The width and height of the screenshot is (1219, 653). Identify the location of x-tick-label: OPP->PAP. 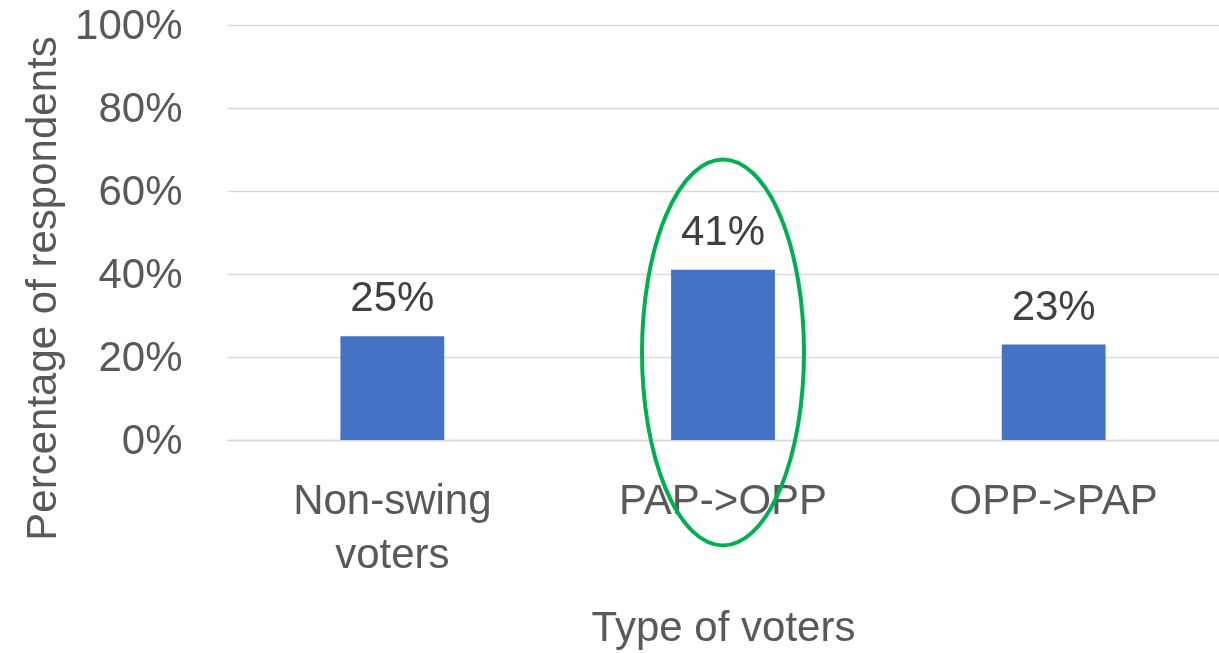
(1053, 499).